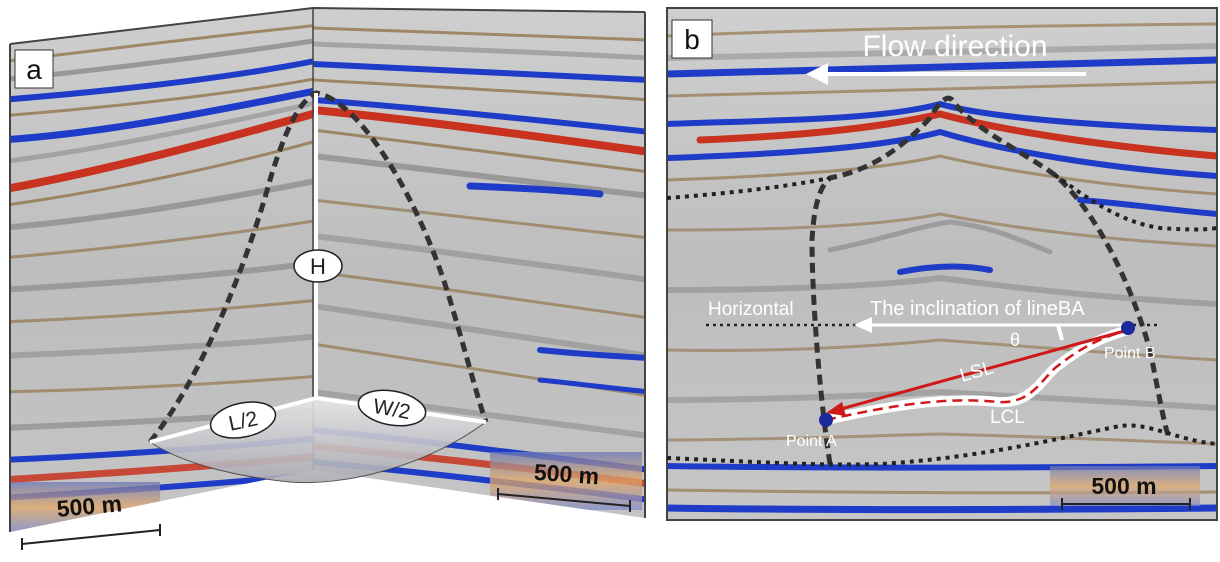  What do you see at coordinates (751, 309) in the screenshot?
I see `horizontal-label: Horizontal` at bounding box center [751, 309].